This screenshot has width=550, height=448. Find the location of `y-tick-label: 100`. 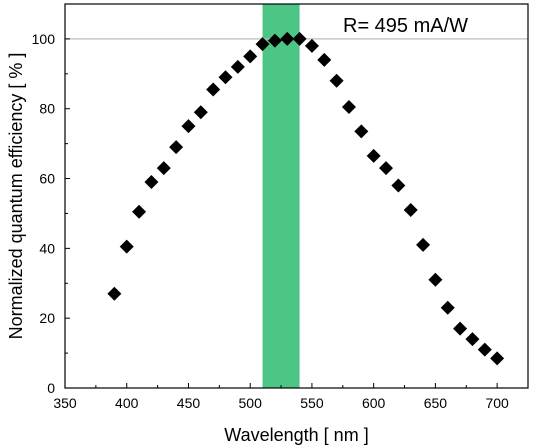

y-tick-label: 100 is located at coordinates (44, 39).